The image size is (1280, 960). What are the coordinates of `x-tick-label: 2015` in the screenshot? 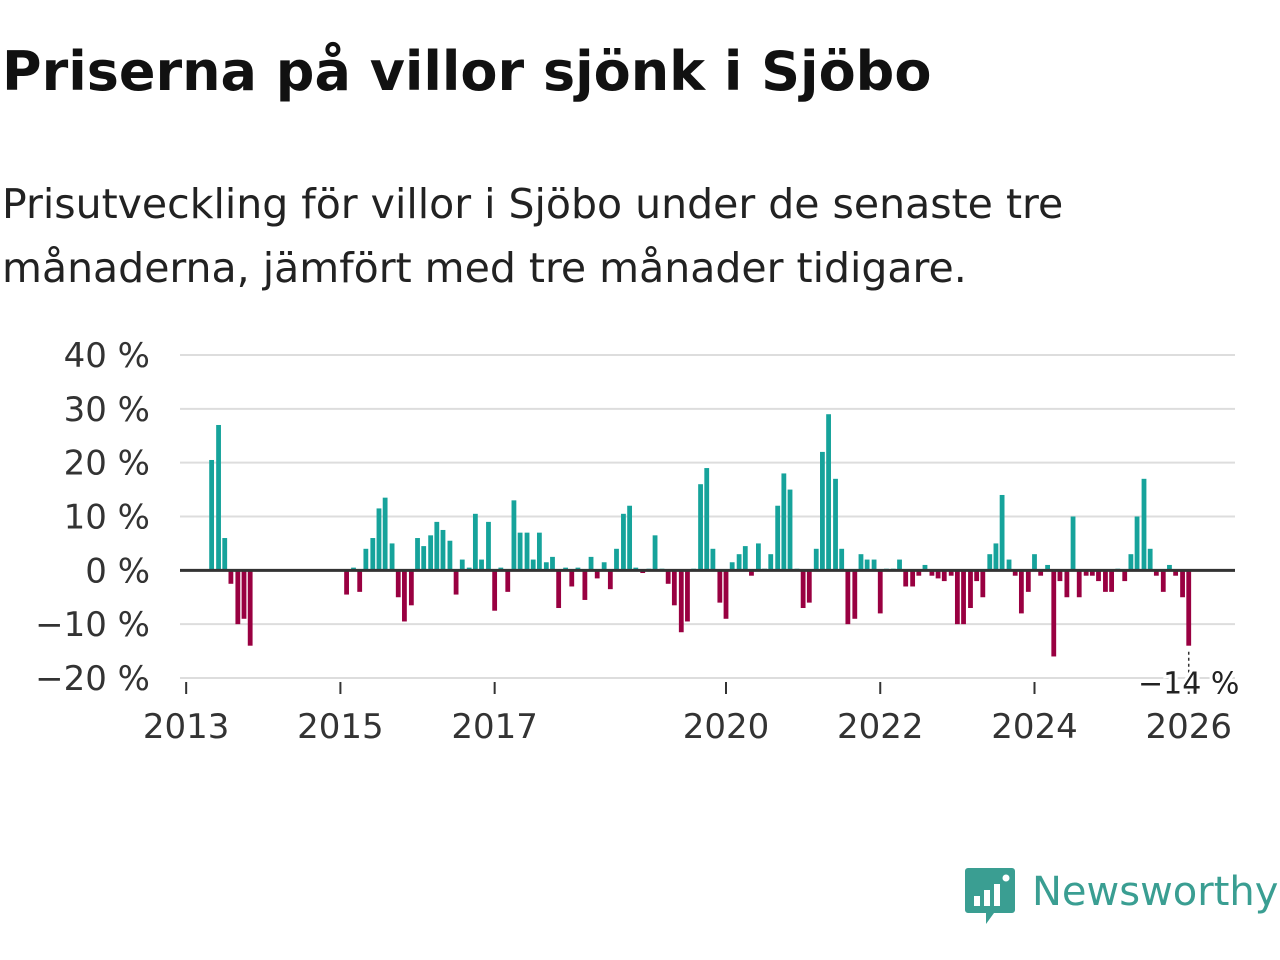 It's located at (340, 727).